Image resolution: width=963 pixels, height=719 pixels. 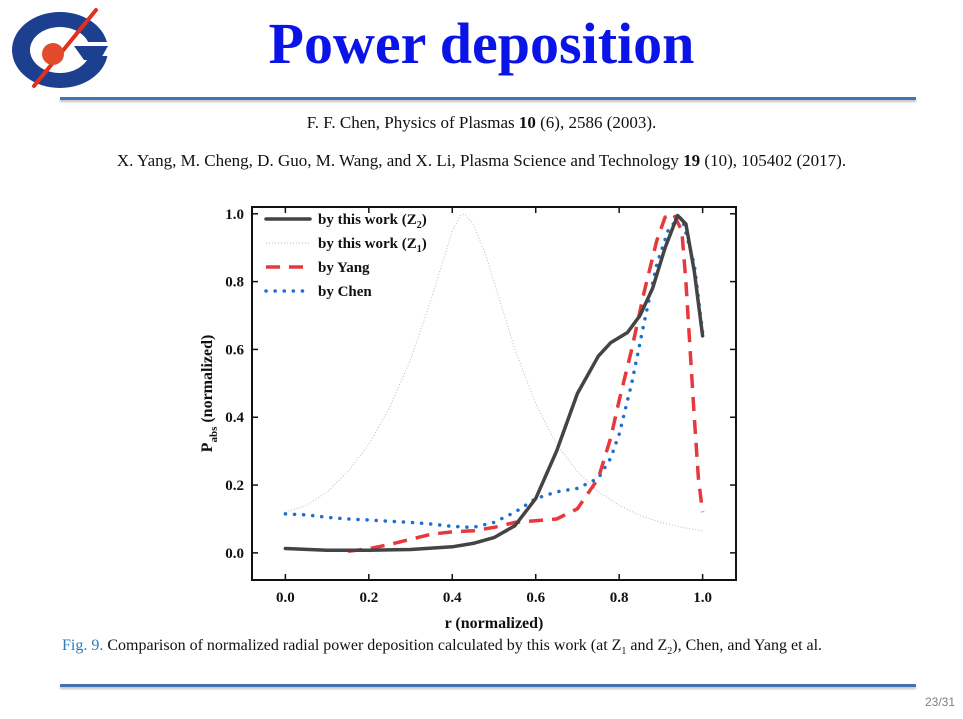 I want to click on reference-volume: 10, so click(x=527, y=122).